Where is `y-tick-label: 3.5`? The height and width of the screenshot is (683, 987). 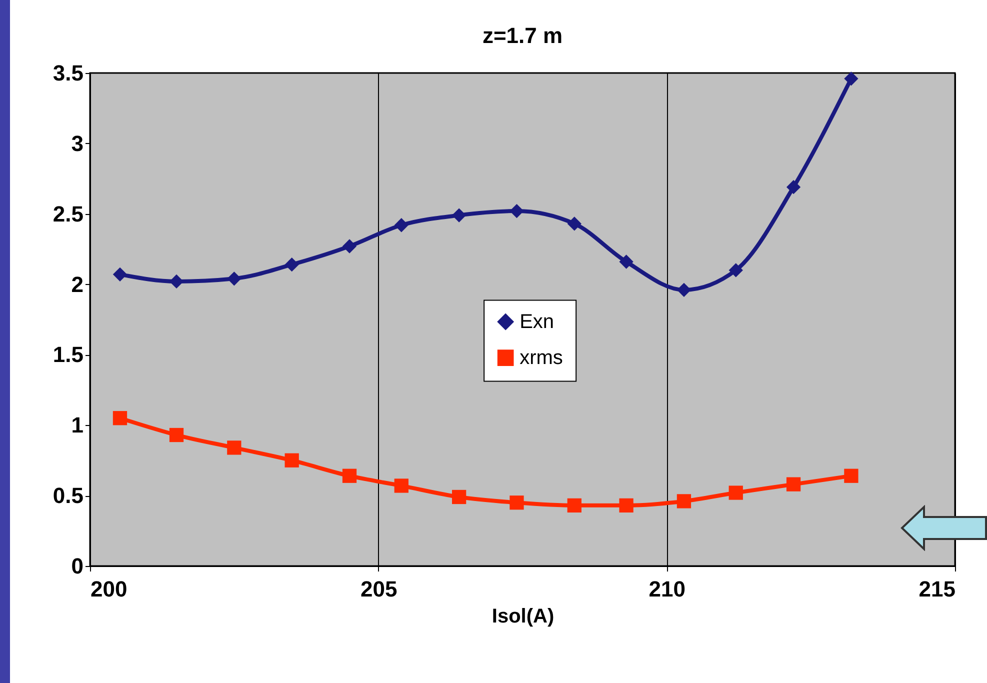
y-tick-label: 3.5 is located at coordinates (68, 73).